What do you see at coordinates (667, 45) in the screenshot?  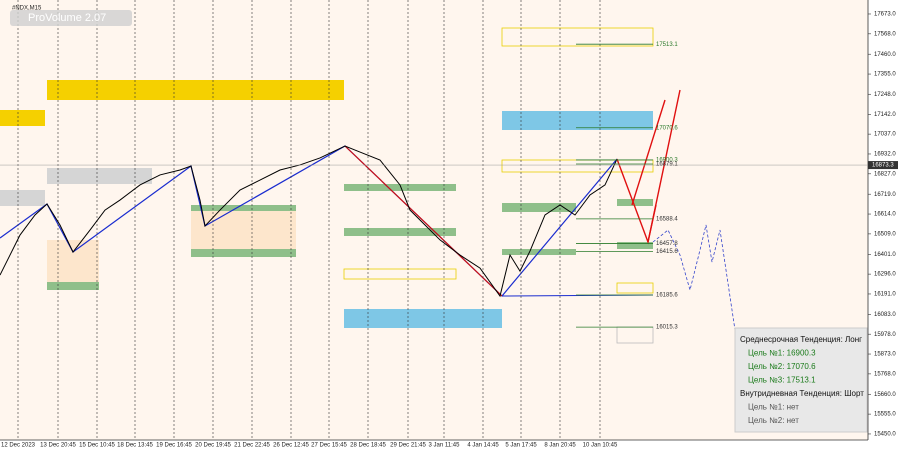 I see `target-label: 17513.1` at bounding box center [667, 45].